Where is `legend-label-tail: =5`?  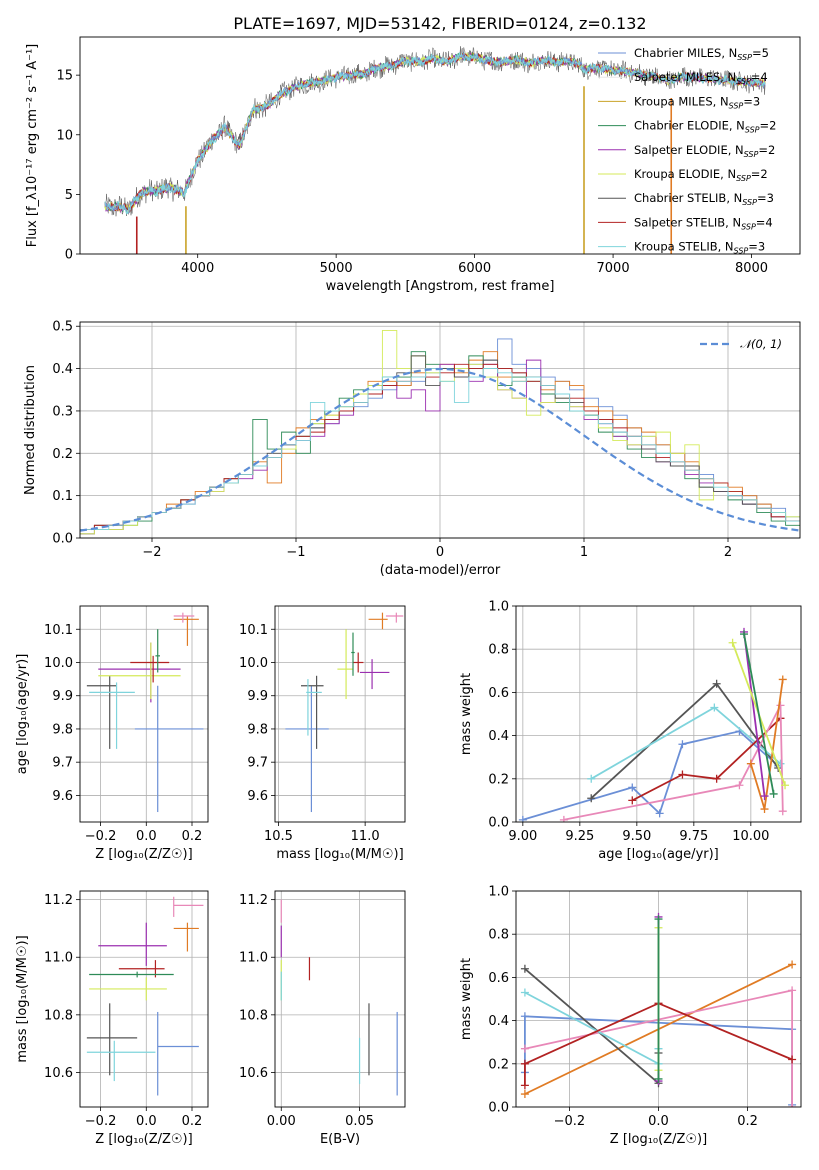
legend-label-tail: =5 is located at coordinates (760, 53).